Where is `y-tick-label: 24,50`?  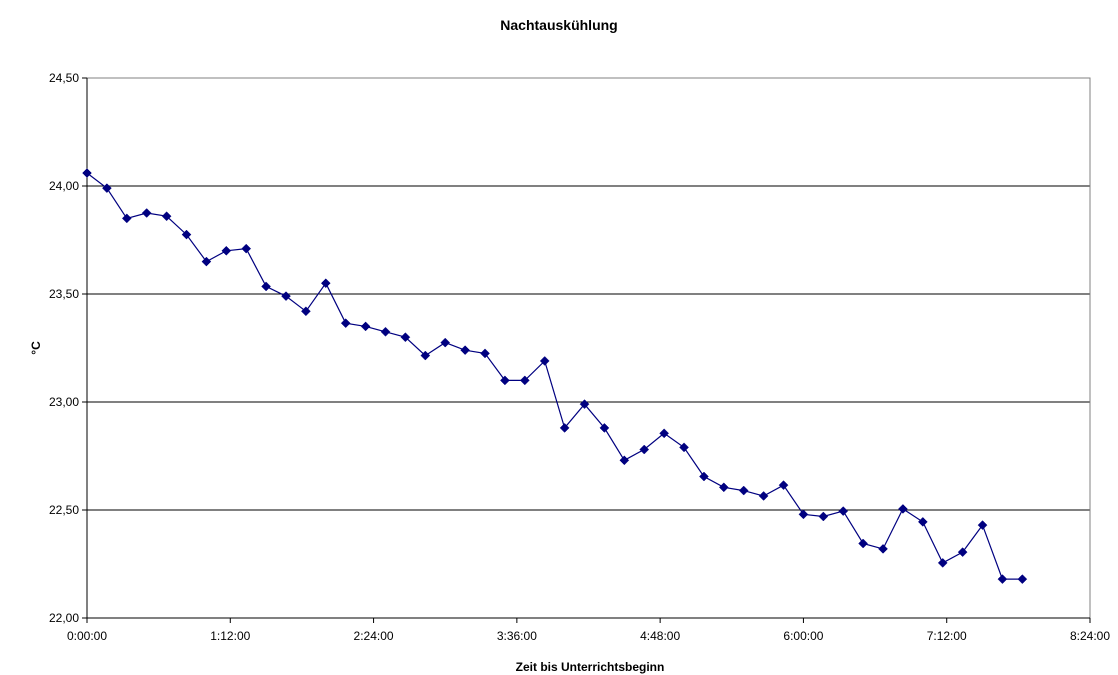
y-tick-label: 24,50 is located at coordinates (64, 78).